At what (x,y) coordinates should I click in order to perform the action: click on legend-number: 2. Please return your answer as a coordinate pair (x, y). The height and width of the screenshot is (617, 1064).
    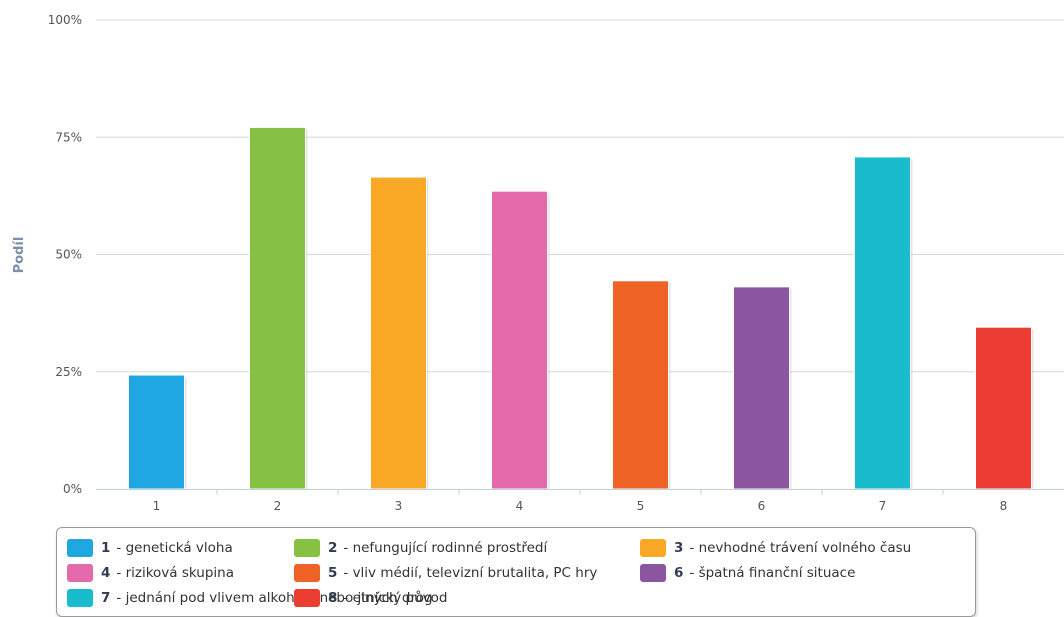
    Looking at the image, I should click on (333, 548).